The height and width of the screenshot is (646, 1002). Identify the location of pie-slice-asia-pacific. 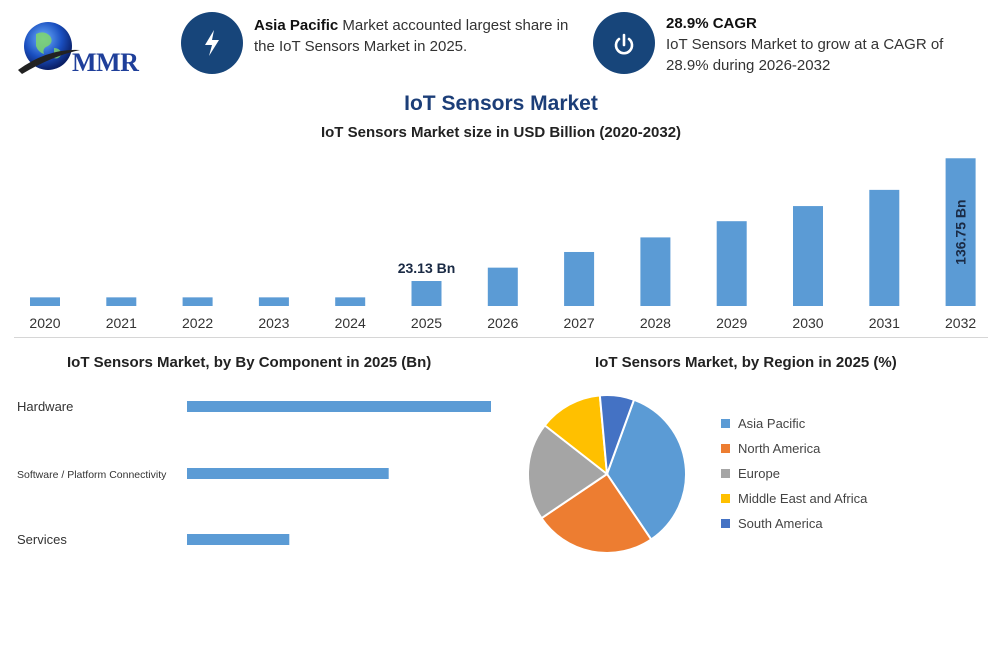
(646, 469).